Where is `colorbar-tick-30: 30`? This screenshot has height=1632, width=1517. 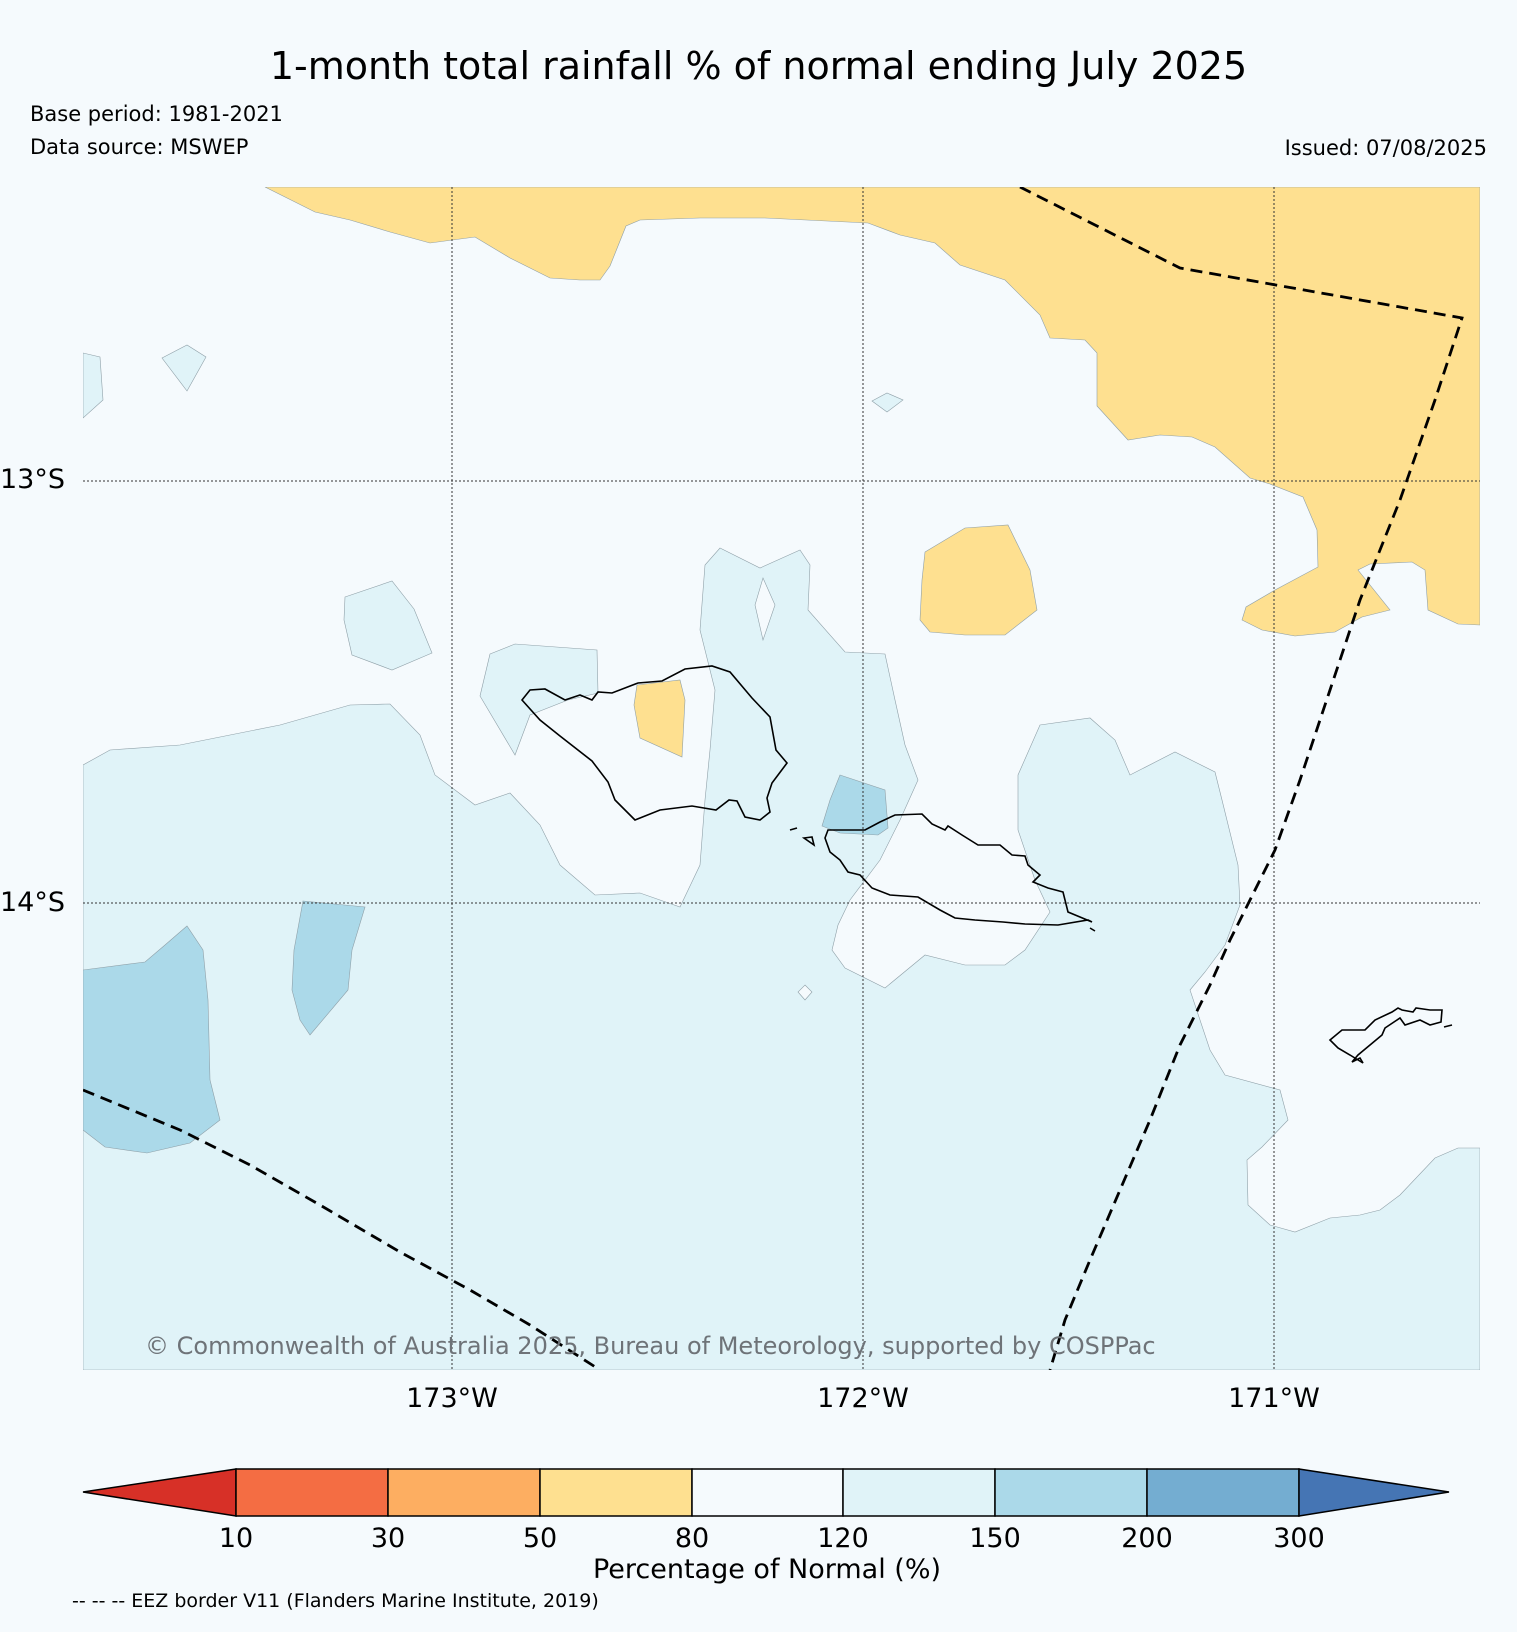
colorbar-tick-30: 30 is located at coordinates (388, 1538).